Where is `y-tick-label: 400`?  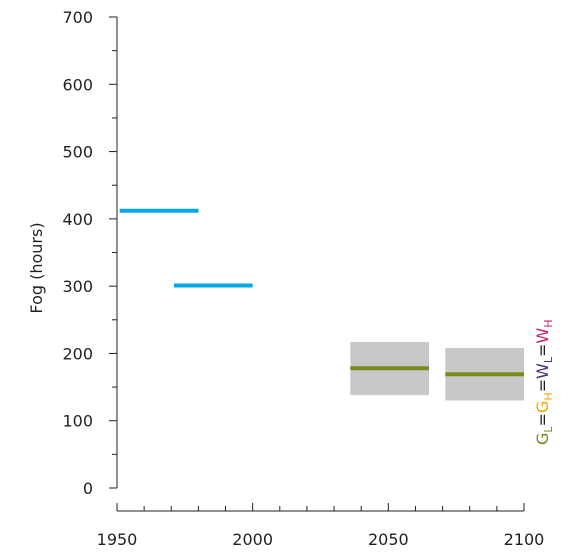
y-tick-label: 400 is located at coordinates (77, 219).